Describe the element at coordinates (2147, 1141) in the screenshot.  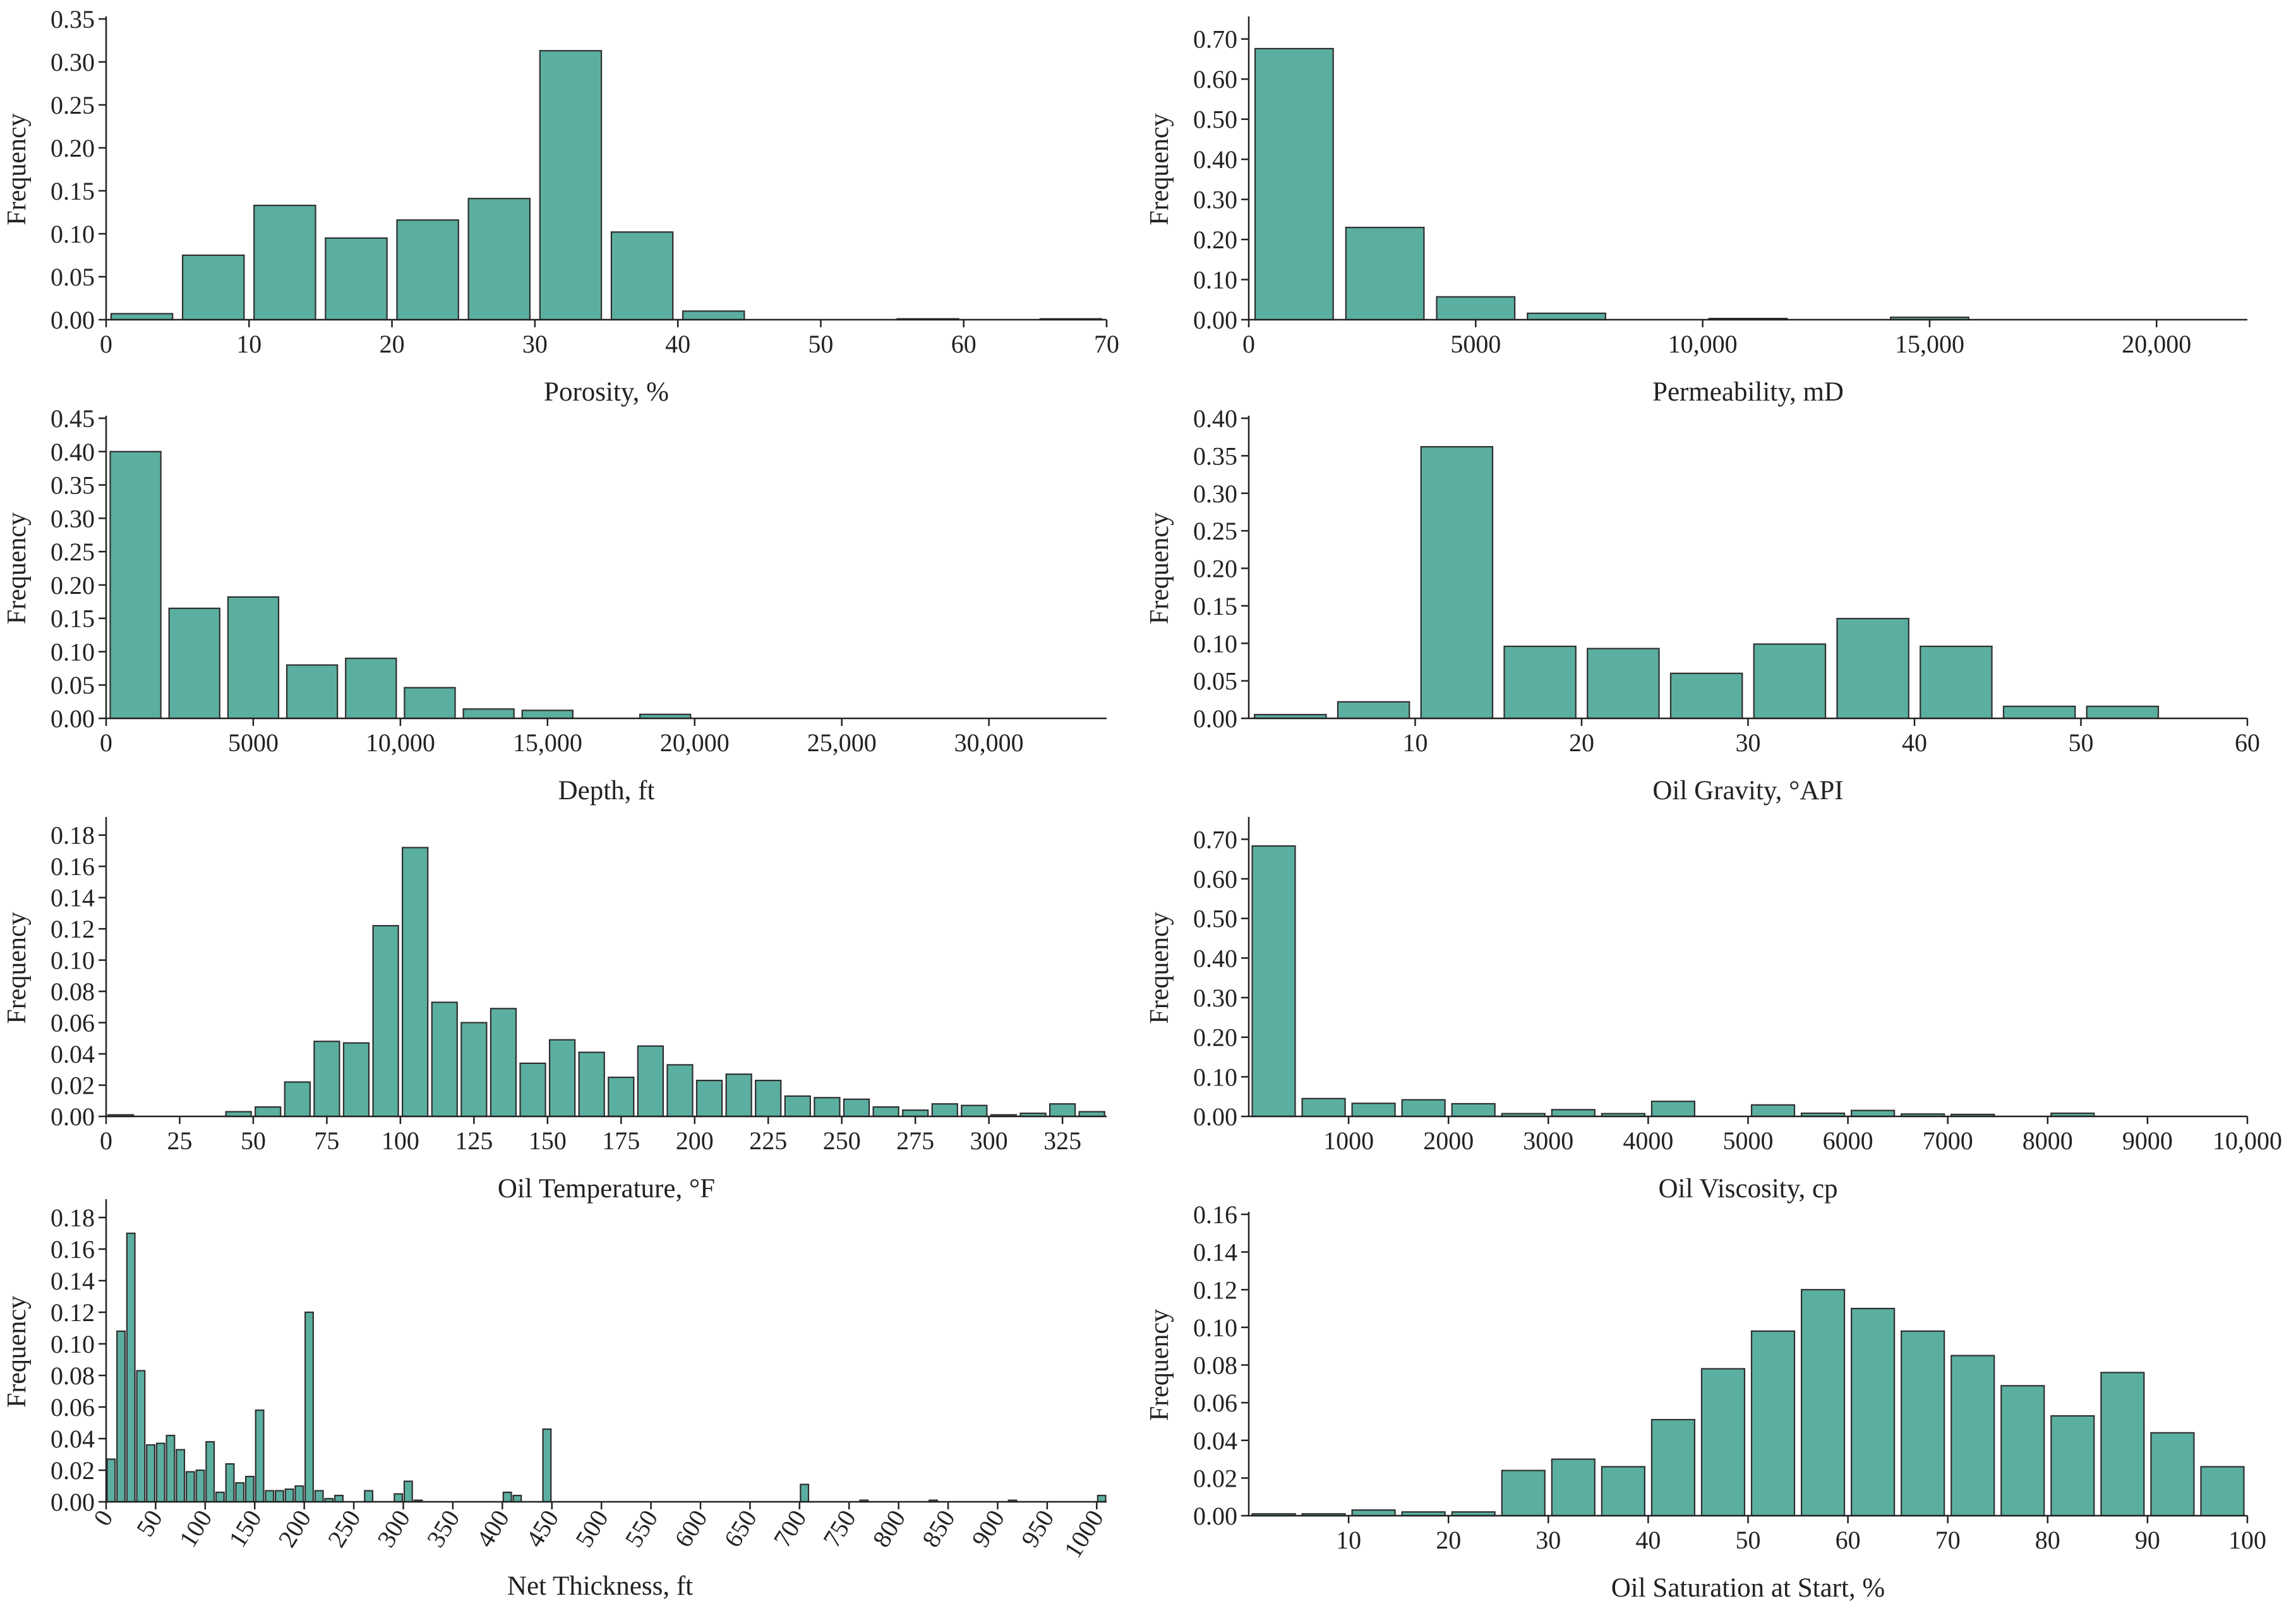
I see `x-tick-label: 9000` at that location.